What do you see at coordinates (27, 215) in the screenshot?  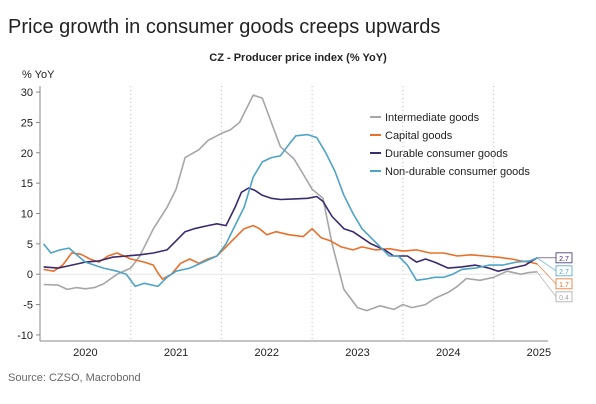 I see `y-tick-label: 10` at bounding box center [27, 215].